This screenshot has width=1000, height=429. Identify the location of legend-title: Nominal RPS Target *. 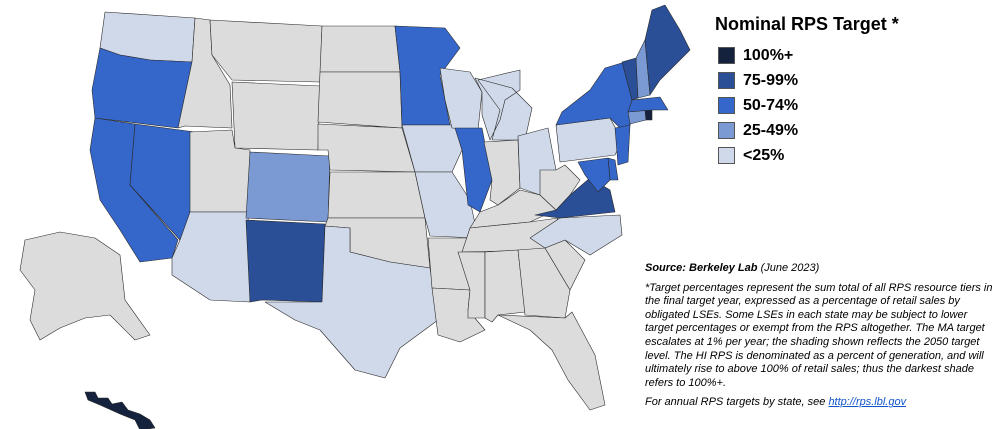
(807, 24).